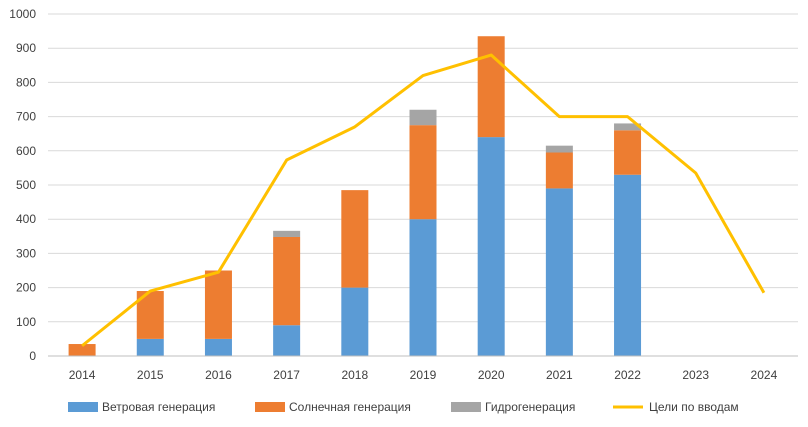 This screenshot has width=808, height=427. What do you see at coordinates (530, 407) in the screenshot?
I see `legend-label: Гидрогенерация` at bounding box center [530, 407].